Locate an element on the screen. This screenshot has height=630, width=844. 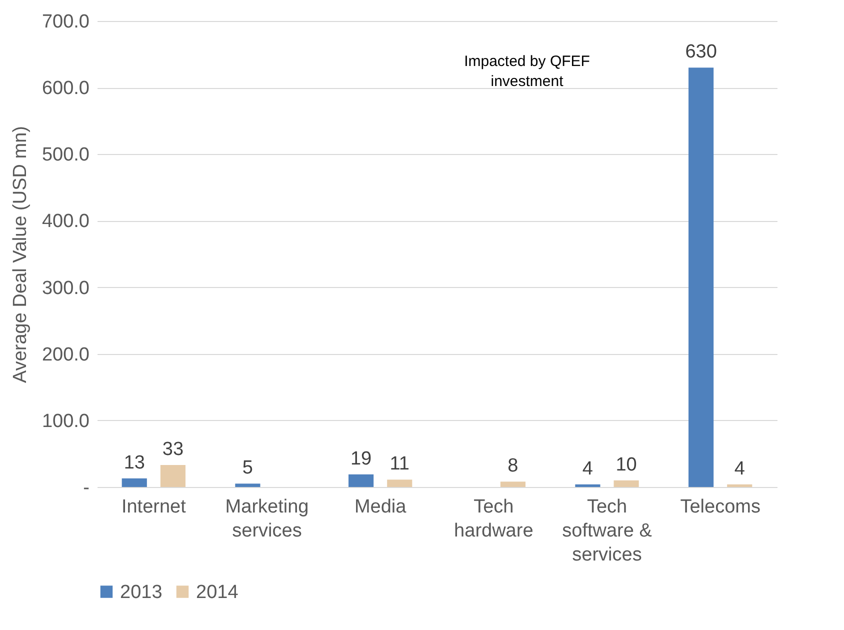
data-label: 33 is located at coordinates (173, 449).